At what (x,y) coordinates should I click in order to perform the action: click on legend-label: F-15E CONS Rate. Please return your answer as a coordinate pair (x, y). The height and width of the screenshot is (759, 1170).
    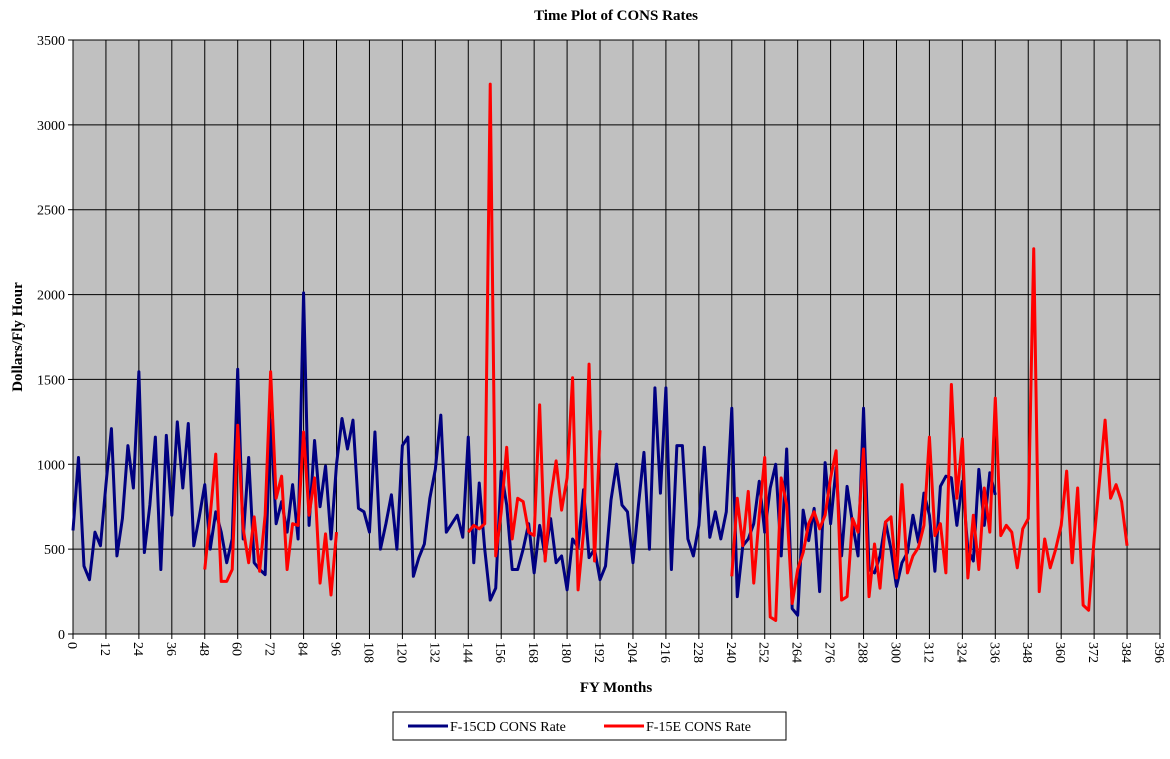
    Looking at the image, I should click on (698, 727).